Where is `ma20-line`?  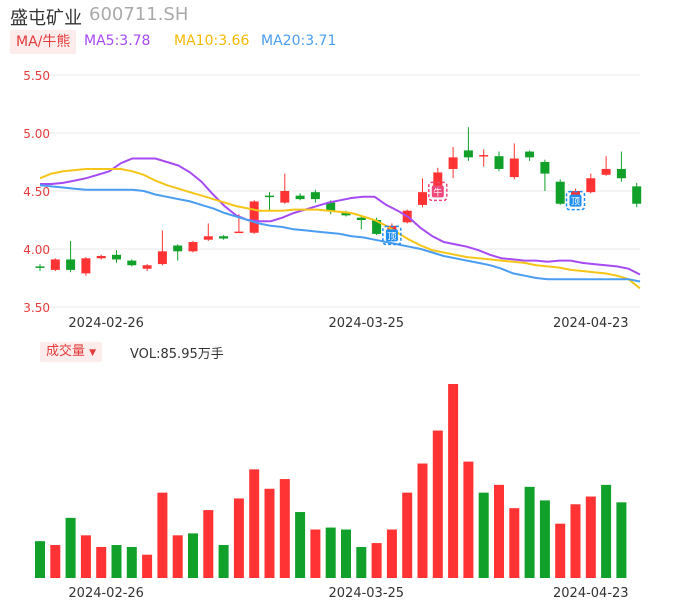 ma20-line is located at coordinates (340, 233).